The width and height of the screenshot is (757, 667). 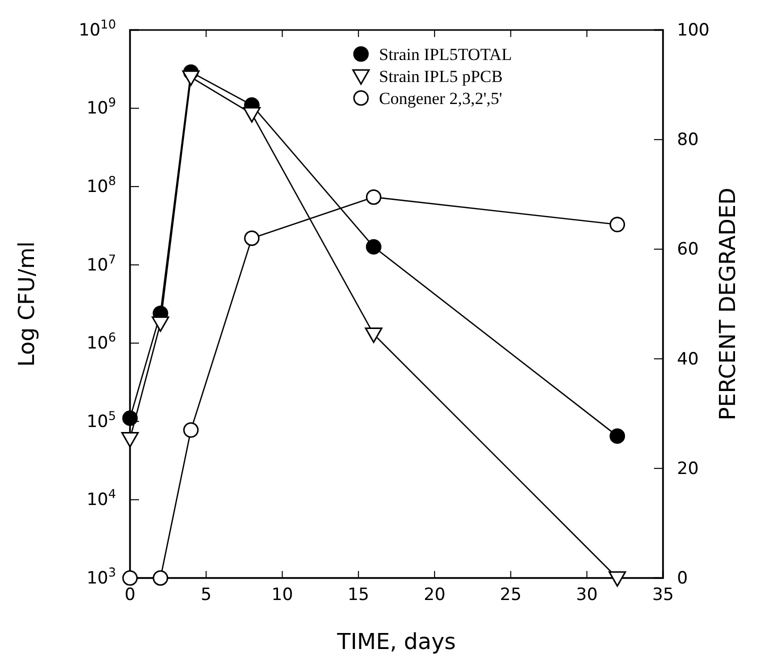 What do you see at coordinates (511, 595) in the screenshot?
I see `x-tick-label: 25` at bounding box center [511, 595].